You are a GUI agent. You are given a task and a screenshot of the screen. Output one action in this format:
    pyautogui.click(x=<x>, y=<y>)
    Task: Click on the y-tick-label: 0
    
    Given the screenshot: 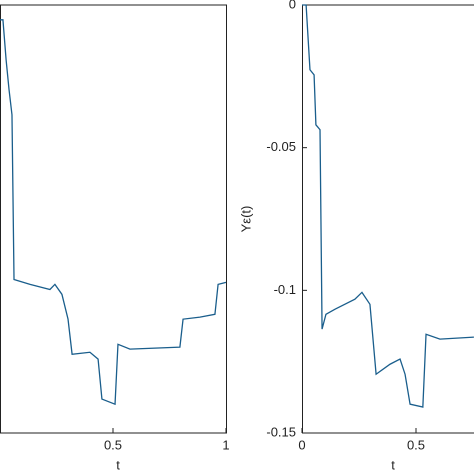 What is the action you would take?
    pyautogui.click(x=292, y=5)
    